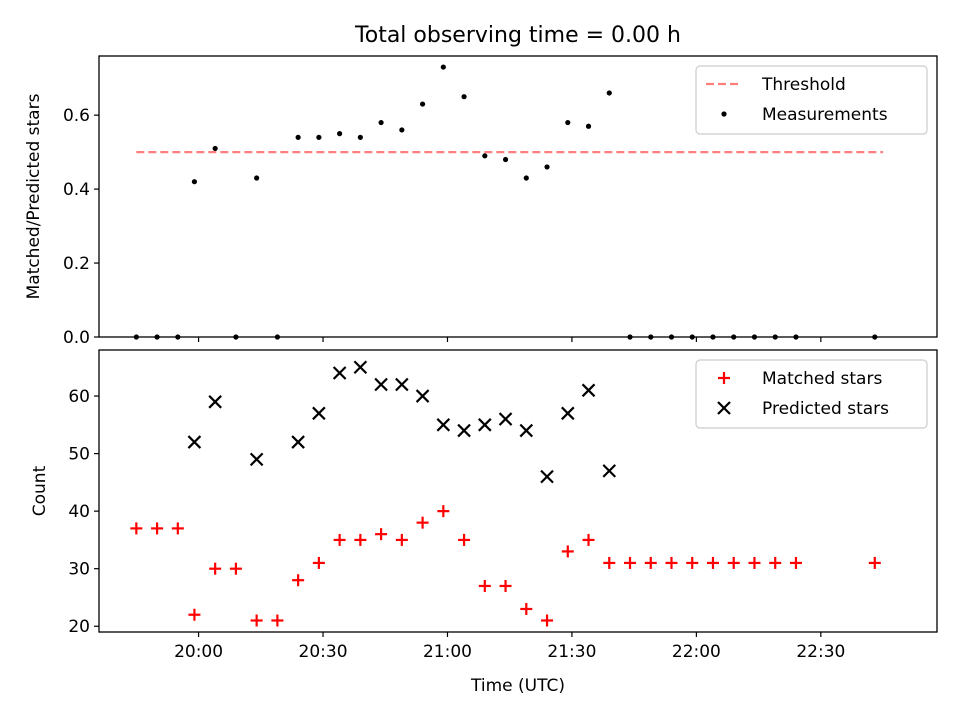  I want to click on x-tick-label: 21:30, so click(571, 652).